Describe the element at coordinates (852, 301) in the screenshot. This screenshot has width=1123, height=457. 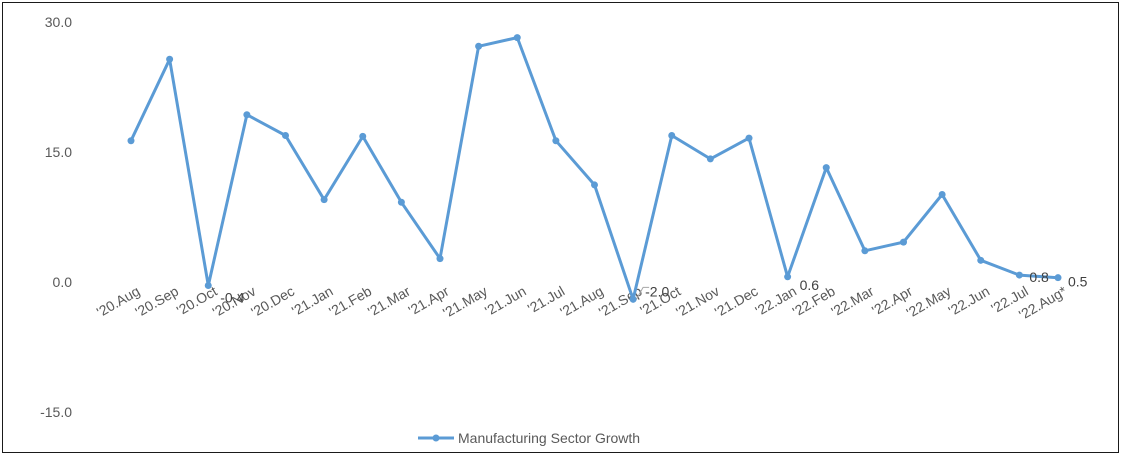
I see `x-tick-label: '22.Mar` at that location.